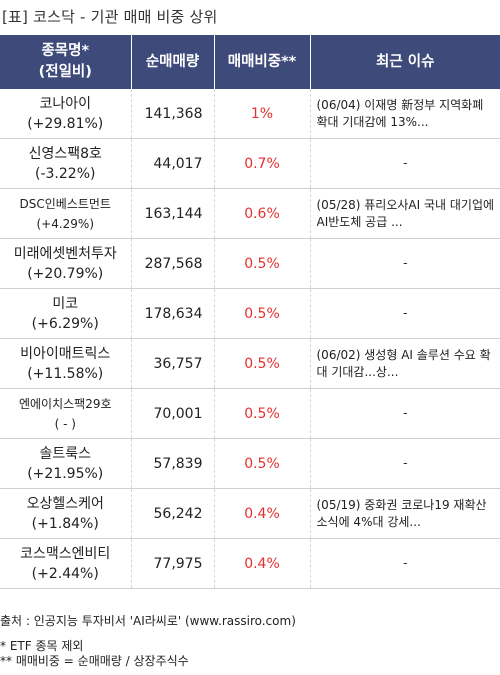  What do you see at coordinates (173, 62) in the screenshot?
I see `header-net-volume: 순매매량` at bounding box center [173, 62].